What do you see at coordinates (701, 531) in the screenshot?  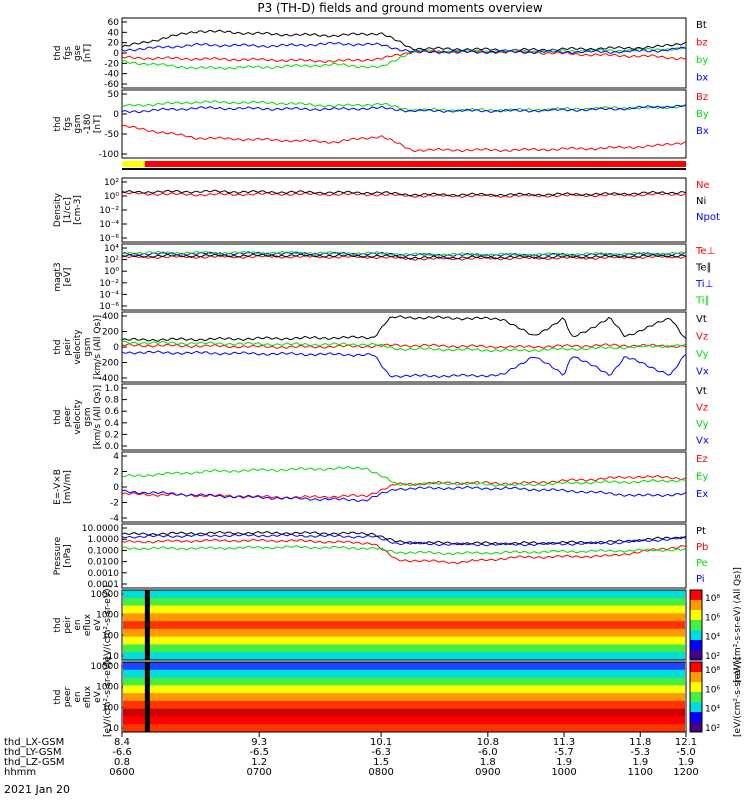 I see `legend-Pt: Pt` at bounding box center [701, 531].